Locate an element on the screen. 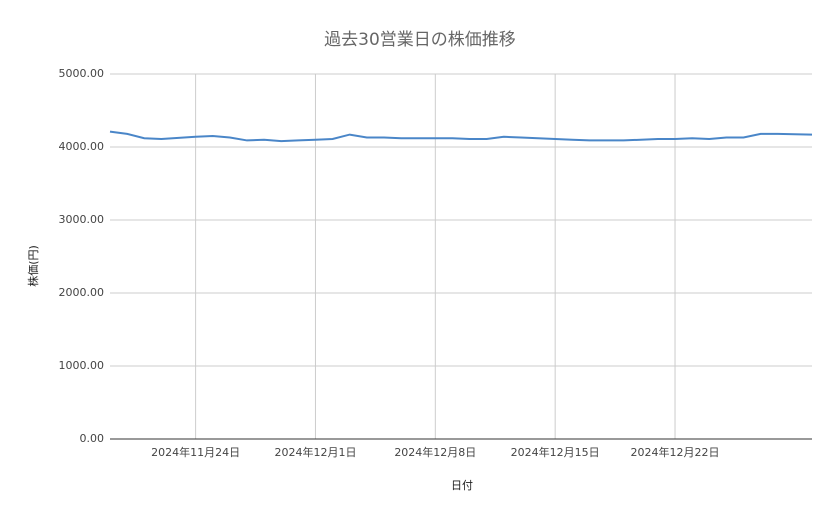  data-line is located at coordinates (461, 136).